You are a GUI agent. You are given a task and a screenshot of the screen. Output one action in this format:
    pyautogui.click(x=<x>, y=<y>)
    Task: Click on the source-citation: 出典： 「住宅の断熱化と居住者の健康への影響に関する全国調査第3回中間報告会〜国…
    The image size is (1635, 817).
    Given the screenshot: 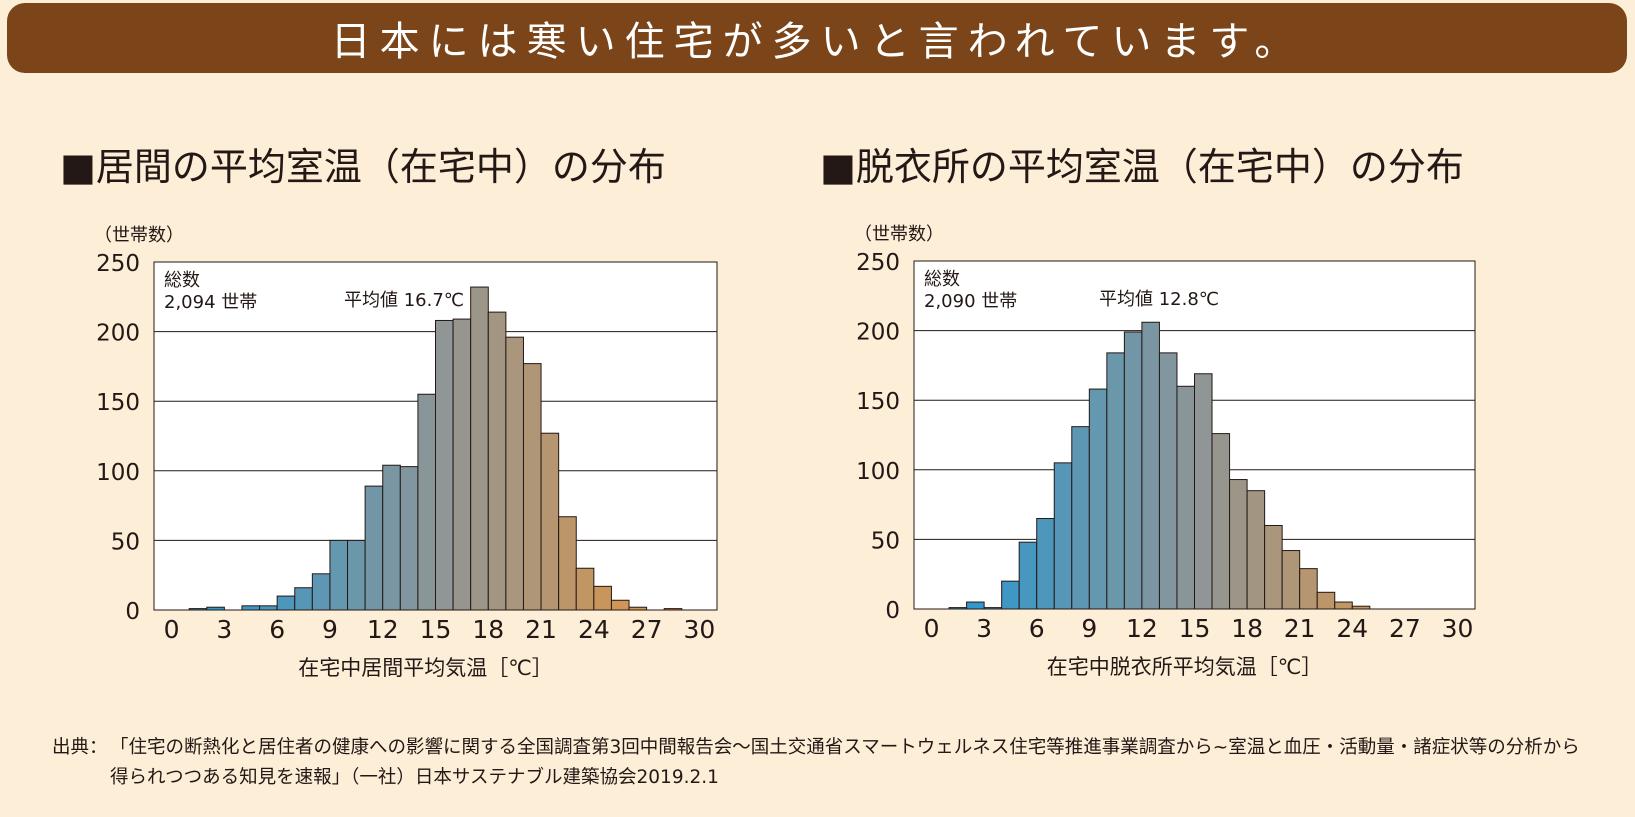 What is the action you would take?
    pyautogui.click(x=822, y=763)
    